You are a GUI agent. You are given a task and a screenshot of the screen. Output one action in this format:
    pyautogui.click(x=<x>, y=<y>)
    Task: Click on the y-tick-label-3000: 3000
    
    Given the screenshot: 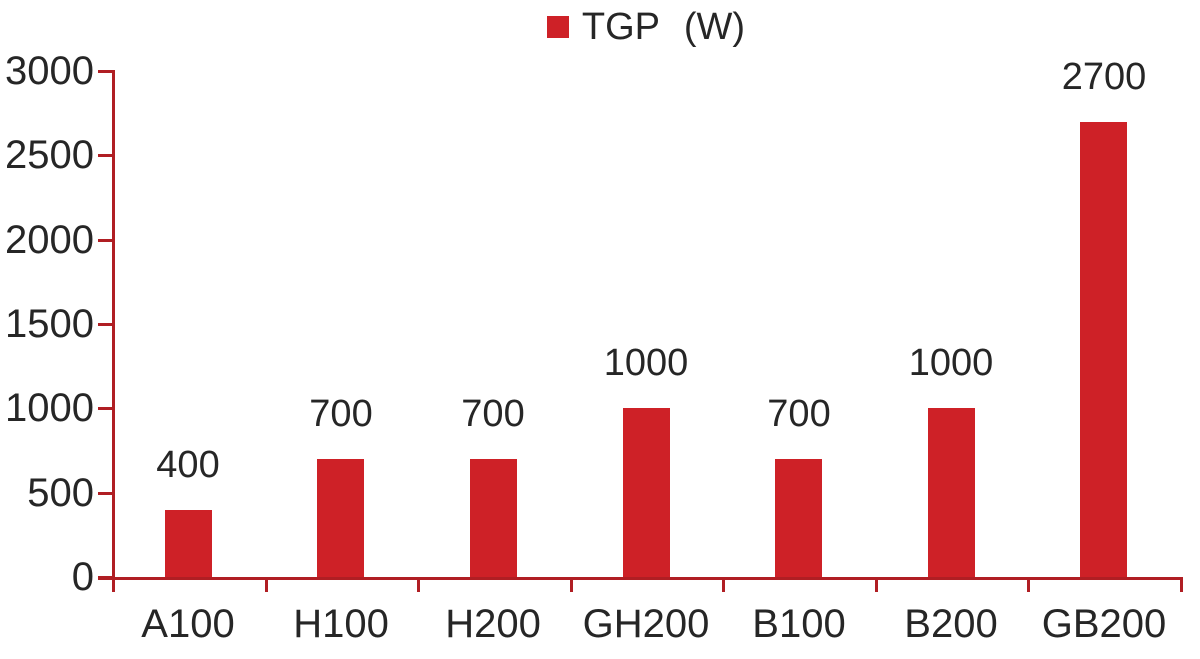 What is the action you would take?
    pyautogui.click(x=49, y=71)
    